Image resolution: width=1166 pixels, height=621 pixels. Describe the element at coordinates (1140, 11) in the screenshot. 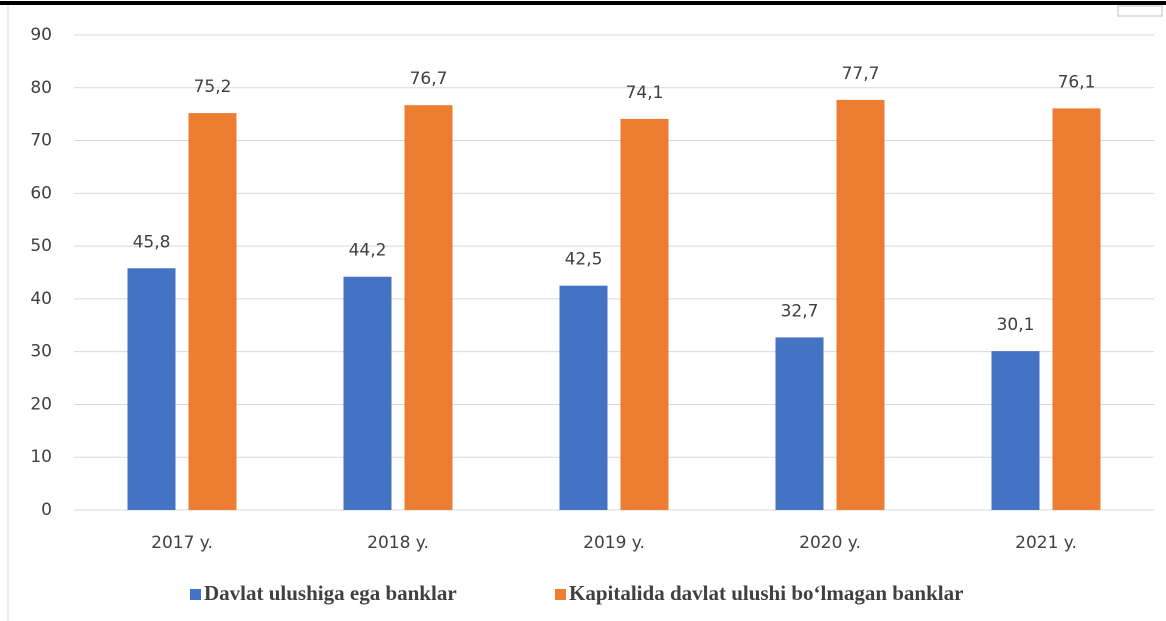

I see `corner-box` at that location.